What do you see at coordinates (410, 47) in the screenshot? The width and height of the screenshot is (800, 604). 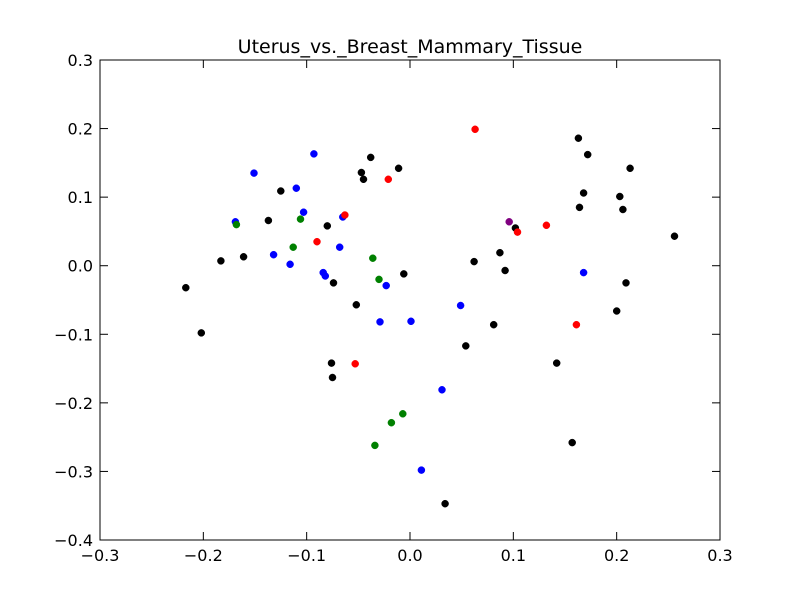 I see `chart-title: Uterus_vs._Breast_Mammary_Tissue` at bounding box center [410, 47].